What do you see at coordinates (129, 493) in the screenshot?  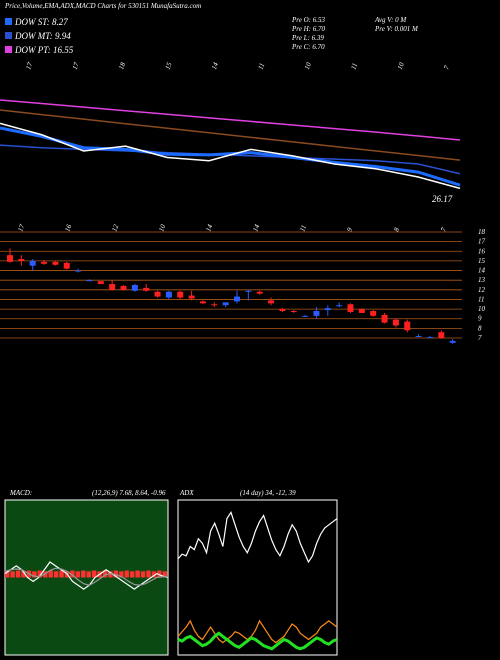 I see `panel-subtitle: (12,26,9) 7.68, 8.64, -0.96` at bounding box center [129, 493].